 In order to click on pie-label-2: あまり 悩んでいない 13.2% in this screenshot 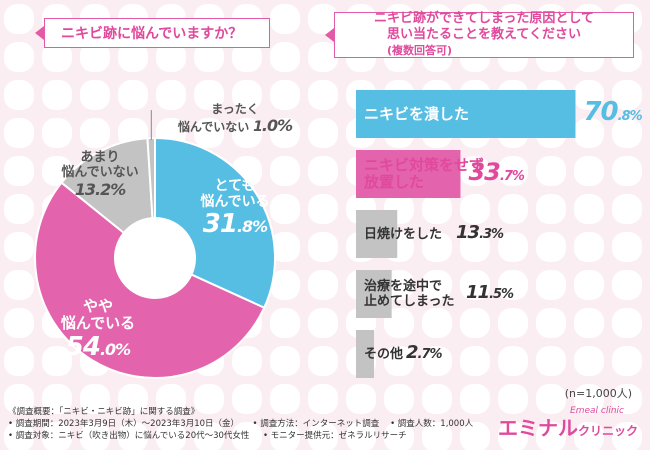, I will do `click(100, 174)`.